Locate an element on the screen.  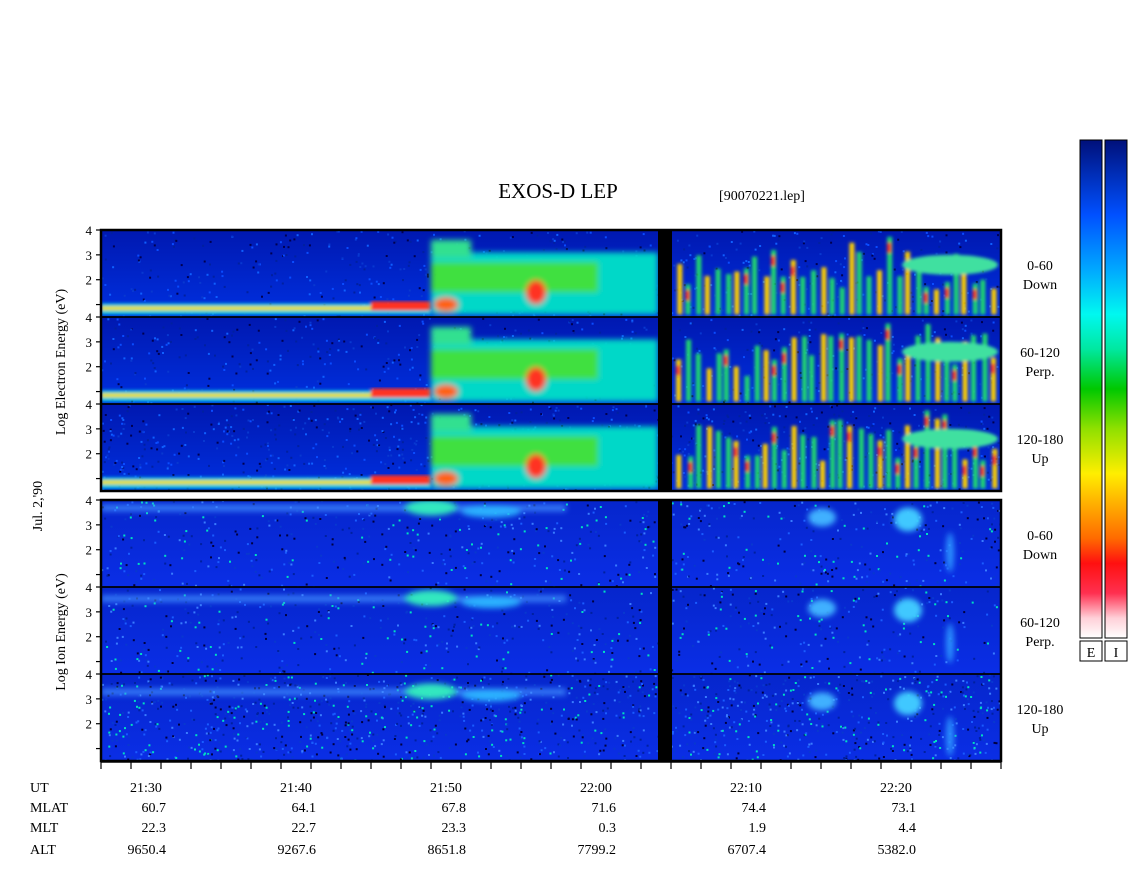
colorbar-label: I is located at coordinates (1116, 653).